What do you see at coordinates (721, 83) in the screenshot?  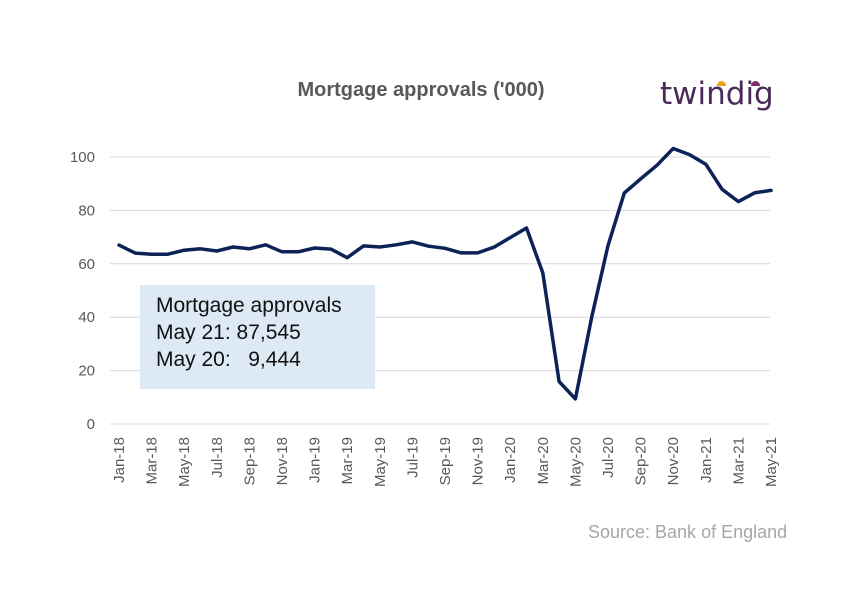 I see `logo-accent-orange` at bounding box center [721, 83].